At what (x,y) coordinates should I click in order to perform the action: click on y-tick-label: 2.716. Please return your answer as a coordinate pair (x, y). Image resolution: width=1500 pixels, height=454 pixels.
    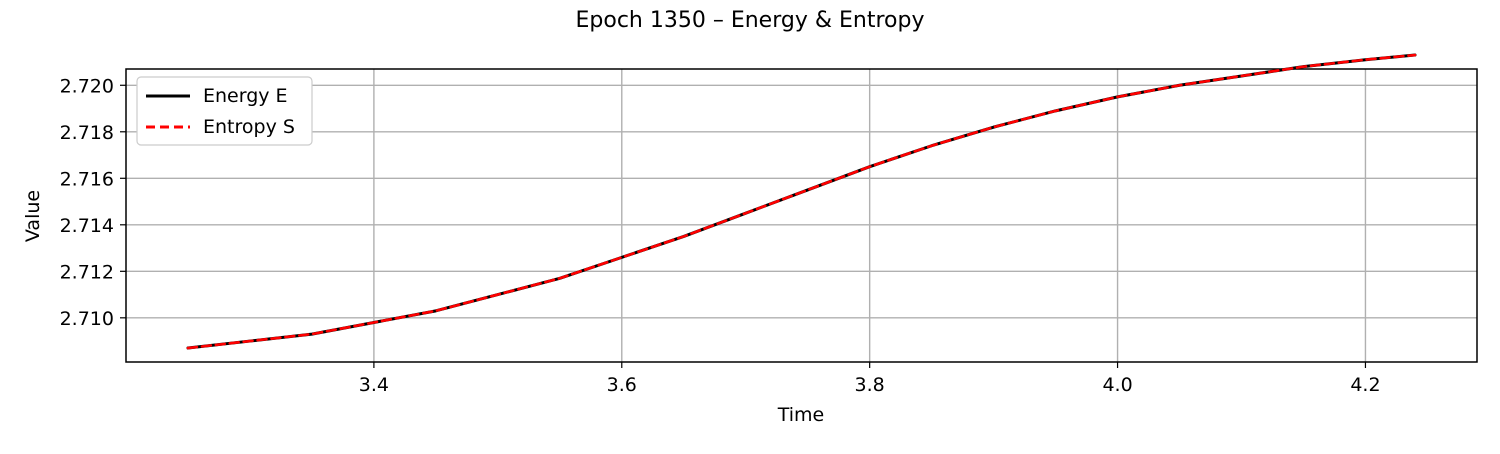
    Looking at the image, I should click on (87, 179).